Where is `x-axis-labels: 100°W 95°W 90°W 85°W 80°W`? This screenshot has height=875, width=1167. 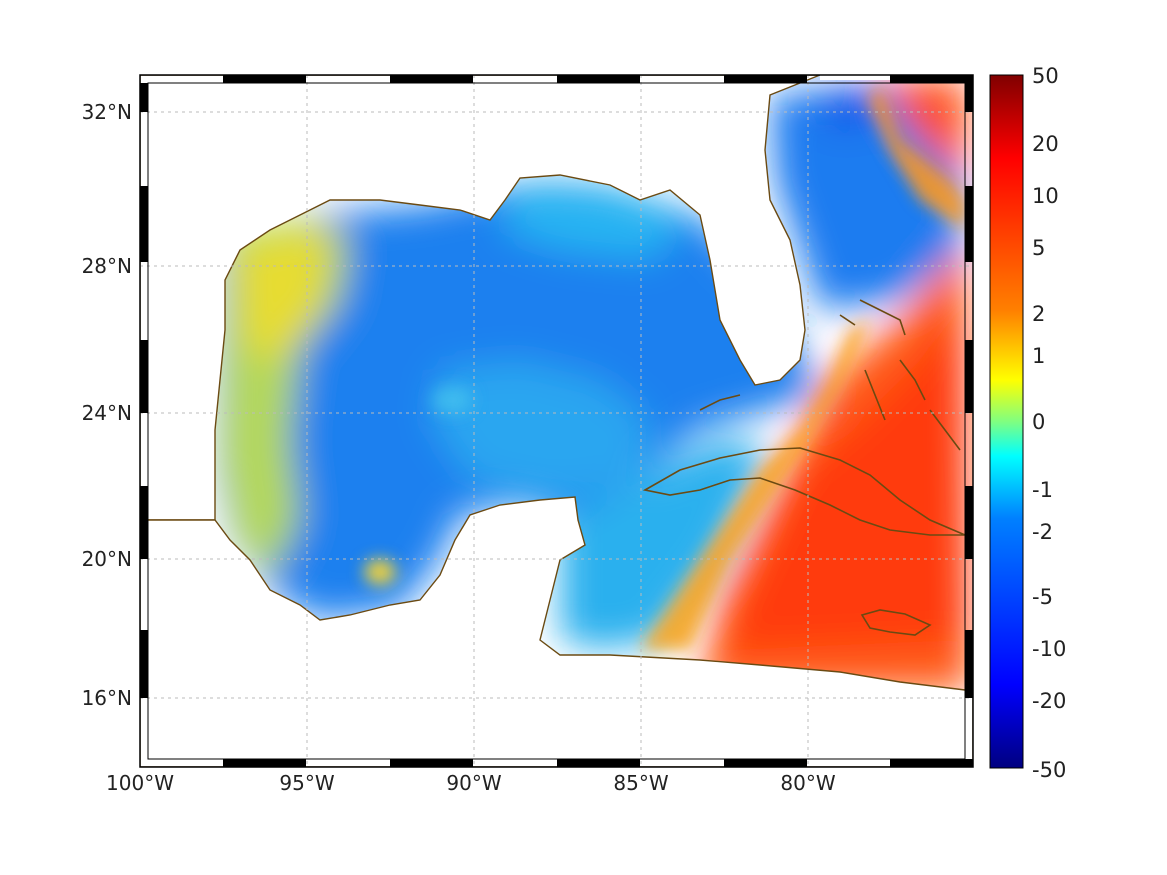
x-axis-labels: 100°W 95°W 90°W 85°W 80°W is located at coordinates (471, 783).